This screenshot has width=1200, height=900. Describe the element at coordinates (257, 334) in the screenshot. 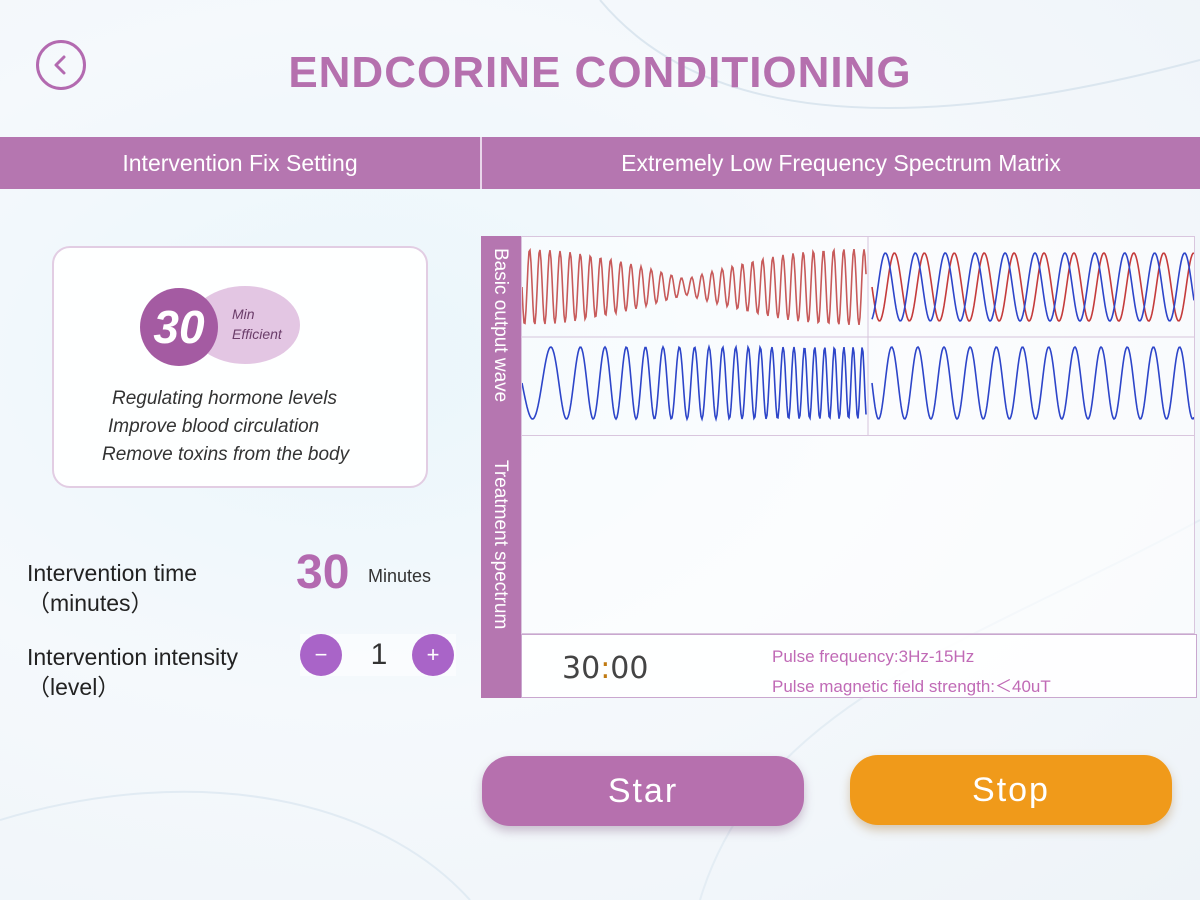

I see `badge-unit-efficient: Efficient` at that location.